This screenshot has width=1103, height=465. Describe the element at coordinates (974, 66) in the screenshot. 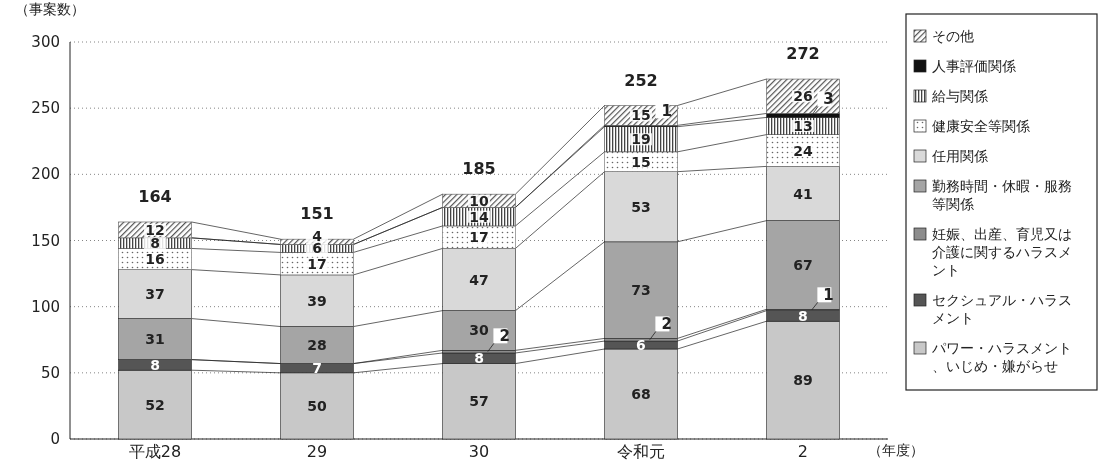

I see `legend-label: 人事評価関係` at that location.